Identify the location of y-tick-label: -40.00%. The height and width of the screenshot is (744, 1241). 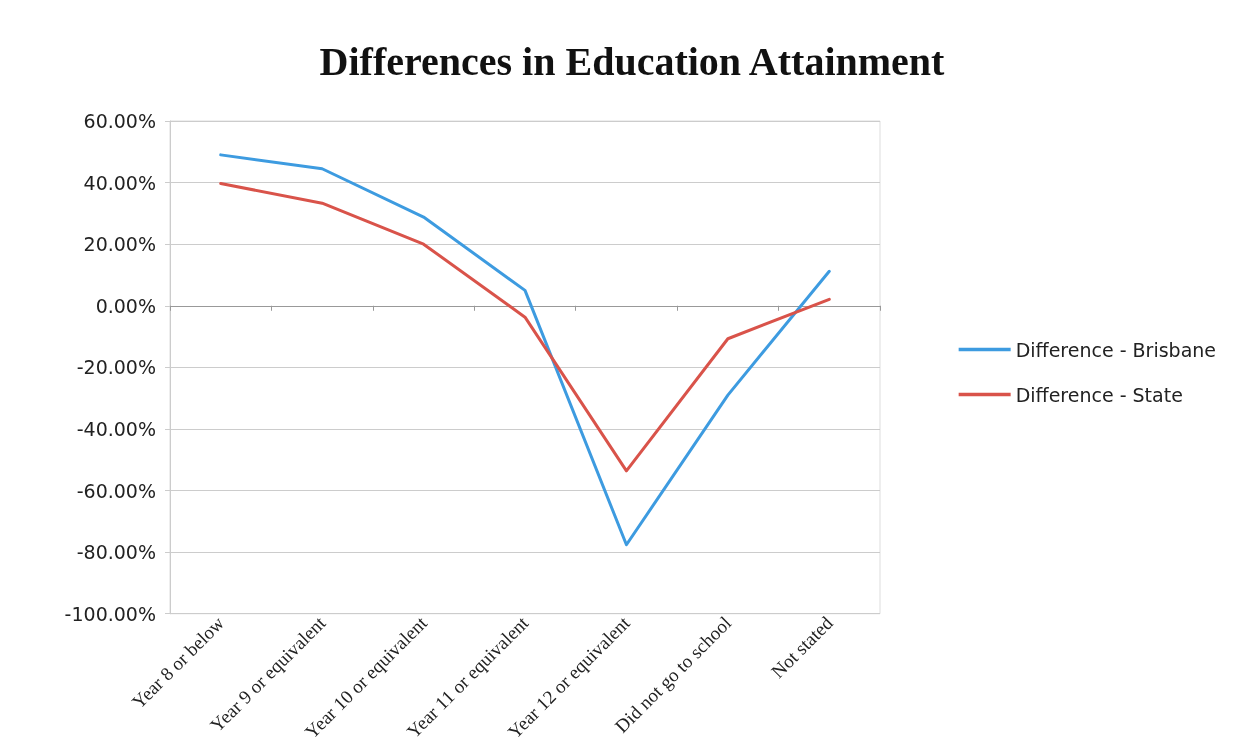
(116, 428).